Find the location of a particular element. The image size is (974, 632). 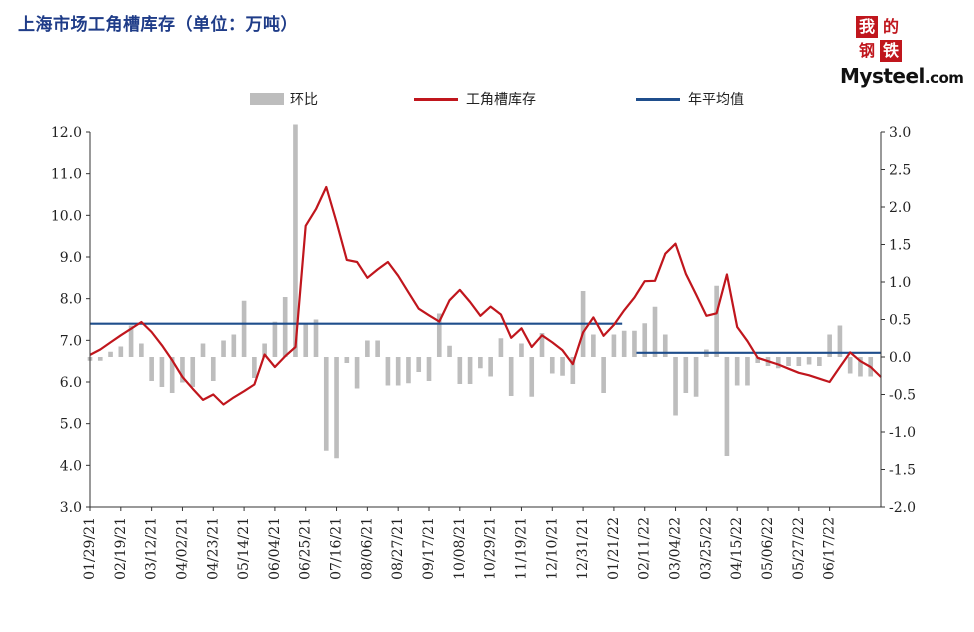

left-tick-label: 10.0 is located at coordinates (66, 216).